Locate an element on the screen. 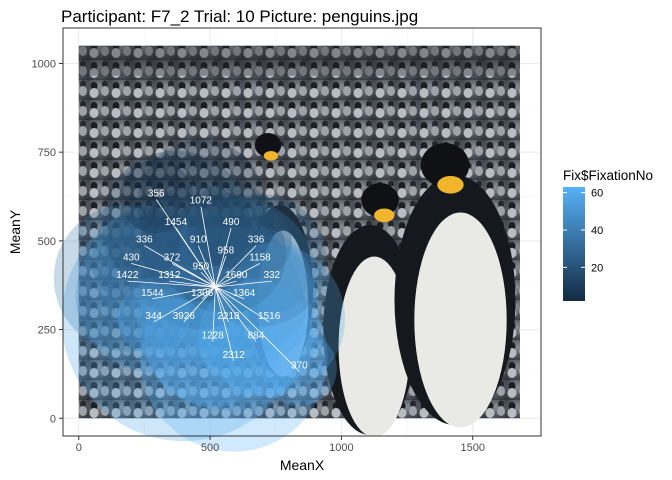 The width and height of the screenshot is (672, 480). fixation-label: 1306 is located at coordinates (202, 293).